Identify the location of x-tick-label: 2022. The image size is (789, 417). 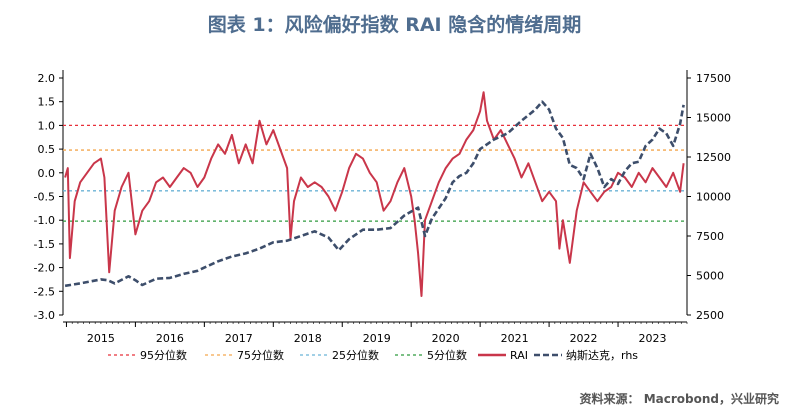
(584, 338).